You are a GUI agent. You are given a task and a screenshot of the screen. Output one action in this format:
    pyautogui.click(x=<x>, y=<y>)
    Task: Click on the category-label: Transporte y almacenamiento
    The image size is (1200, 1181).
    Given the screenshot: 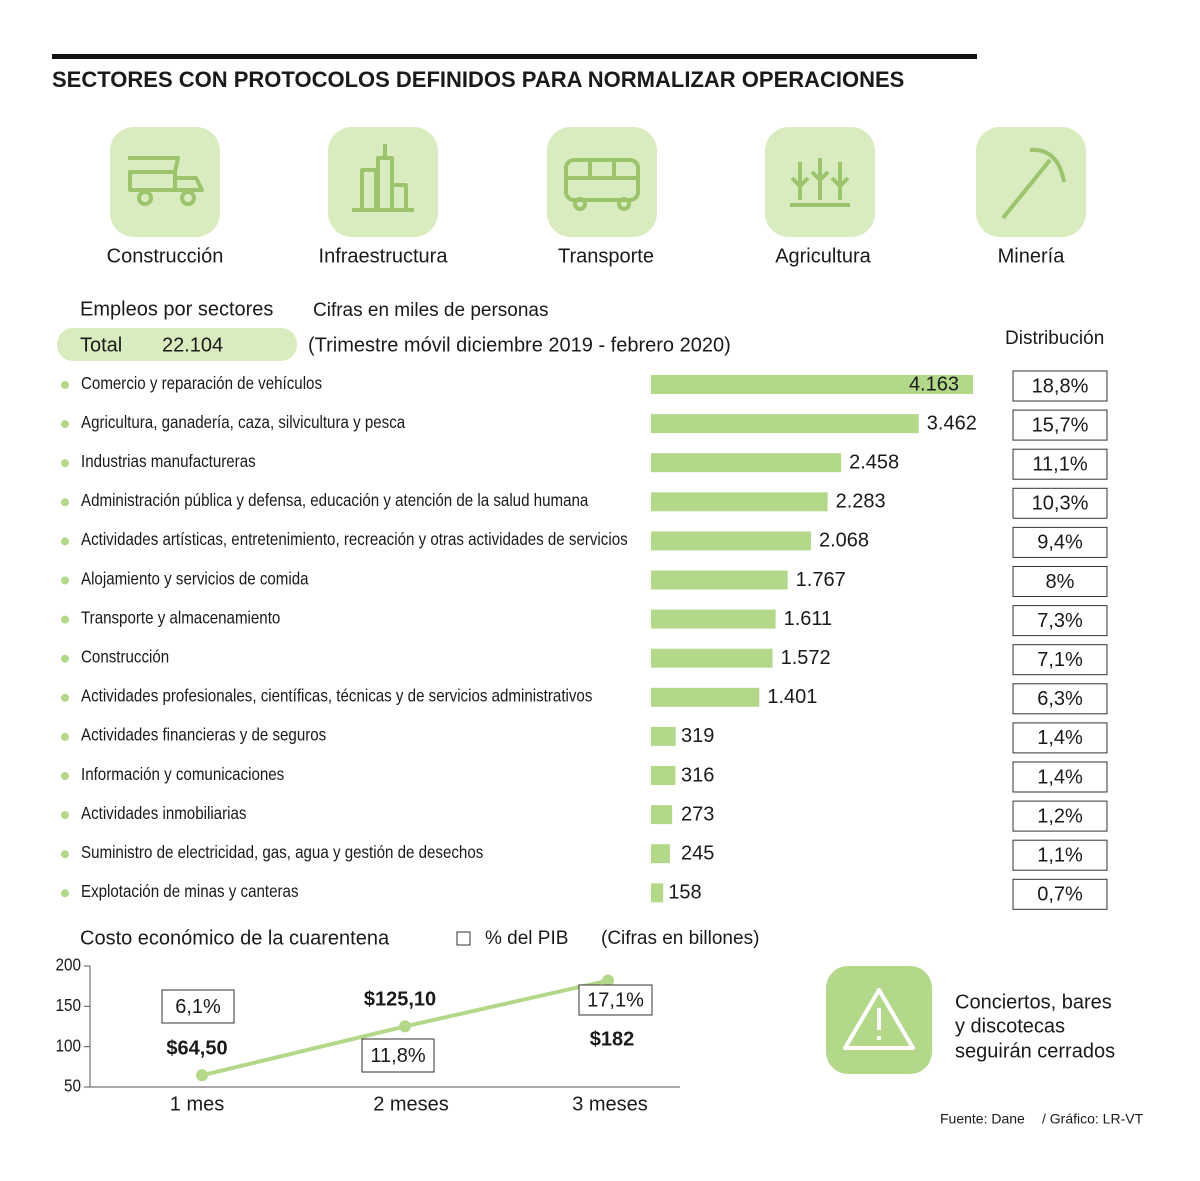 What is the action you would take?
    pyautogui.click(x=180, y=617)
    